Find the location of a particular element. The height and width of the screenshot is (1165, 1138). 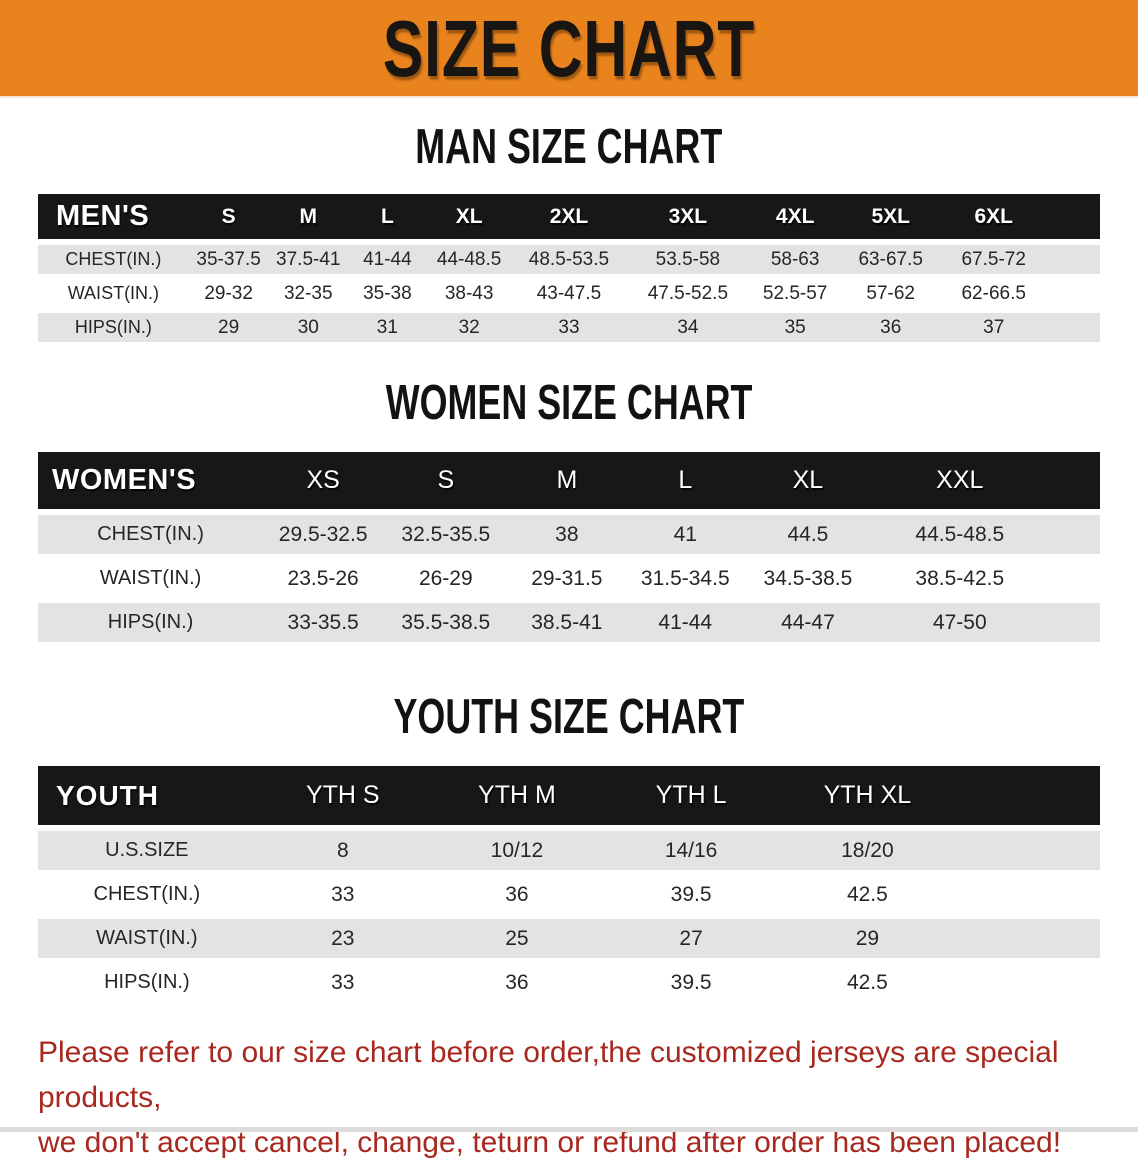

youth-heading-text: YOUTH SIZE CHART is located at coordinates (569, 716).